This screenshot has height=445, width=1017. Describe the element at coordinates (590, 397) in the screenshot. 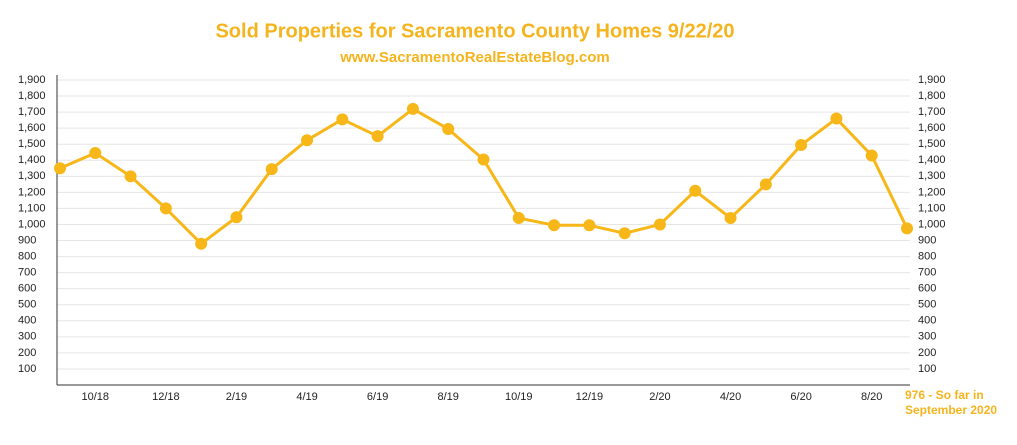

I see `x-tick-label: 12/19` at that location.